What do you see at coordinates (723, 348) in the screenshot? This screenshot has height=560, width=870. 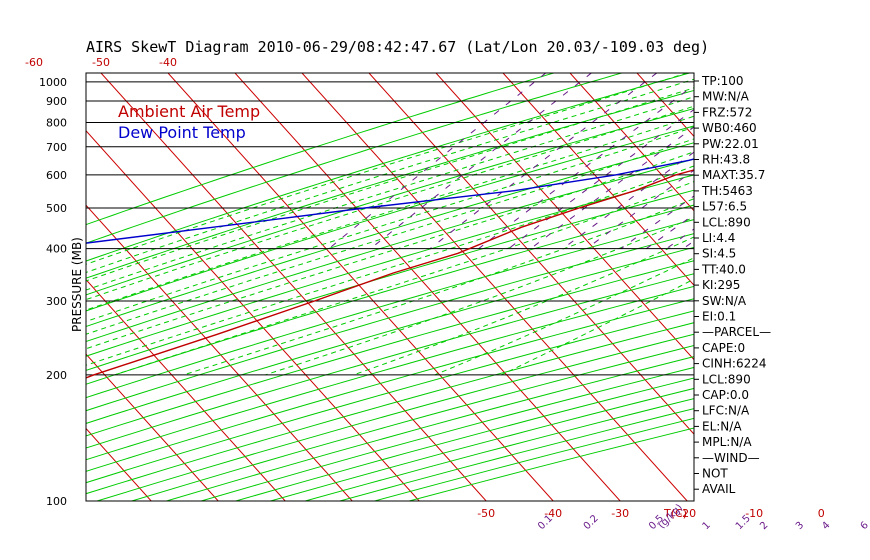 I see `index-item: CAPE:0` at bounding box center [723, 348].